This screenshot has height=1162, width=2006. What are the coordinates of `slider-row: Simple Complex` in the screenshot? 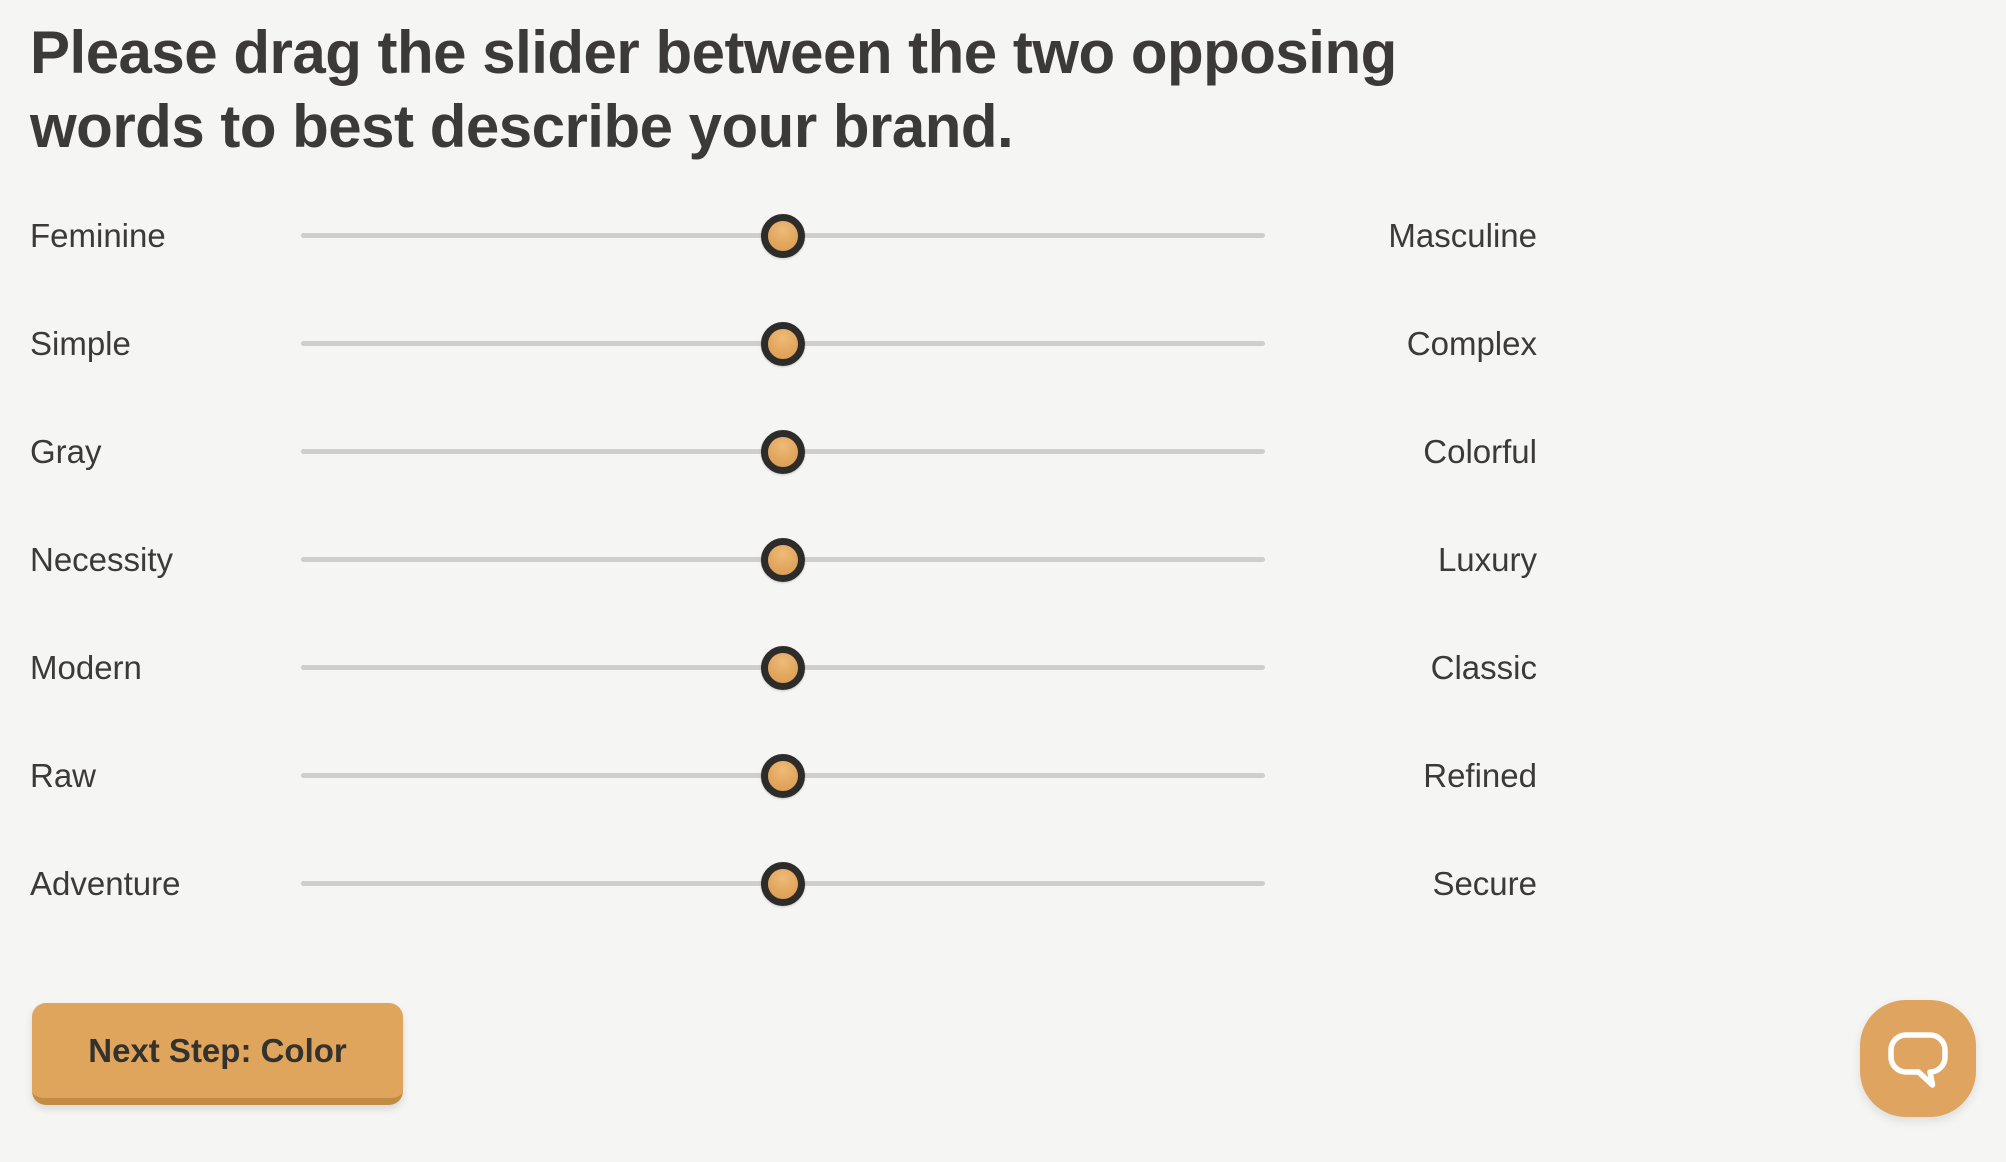 It's located at (1003, 344).